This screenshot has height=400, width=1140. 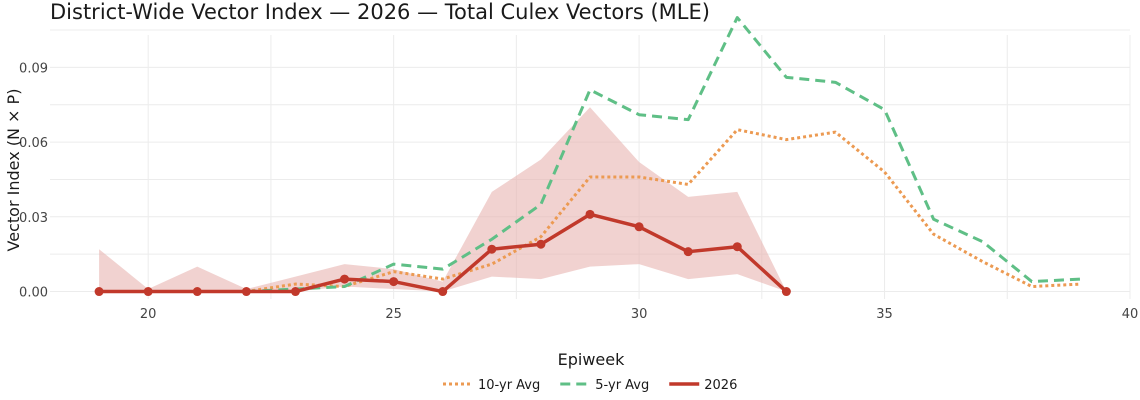 I want to click on legend-label: 2026, so click(x=720, y=385).